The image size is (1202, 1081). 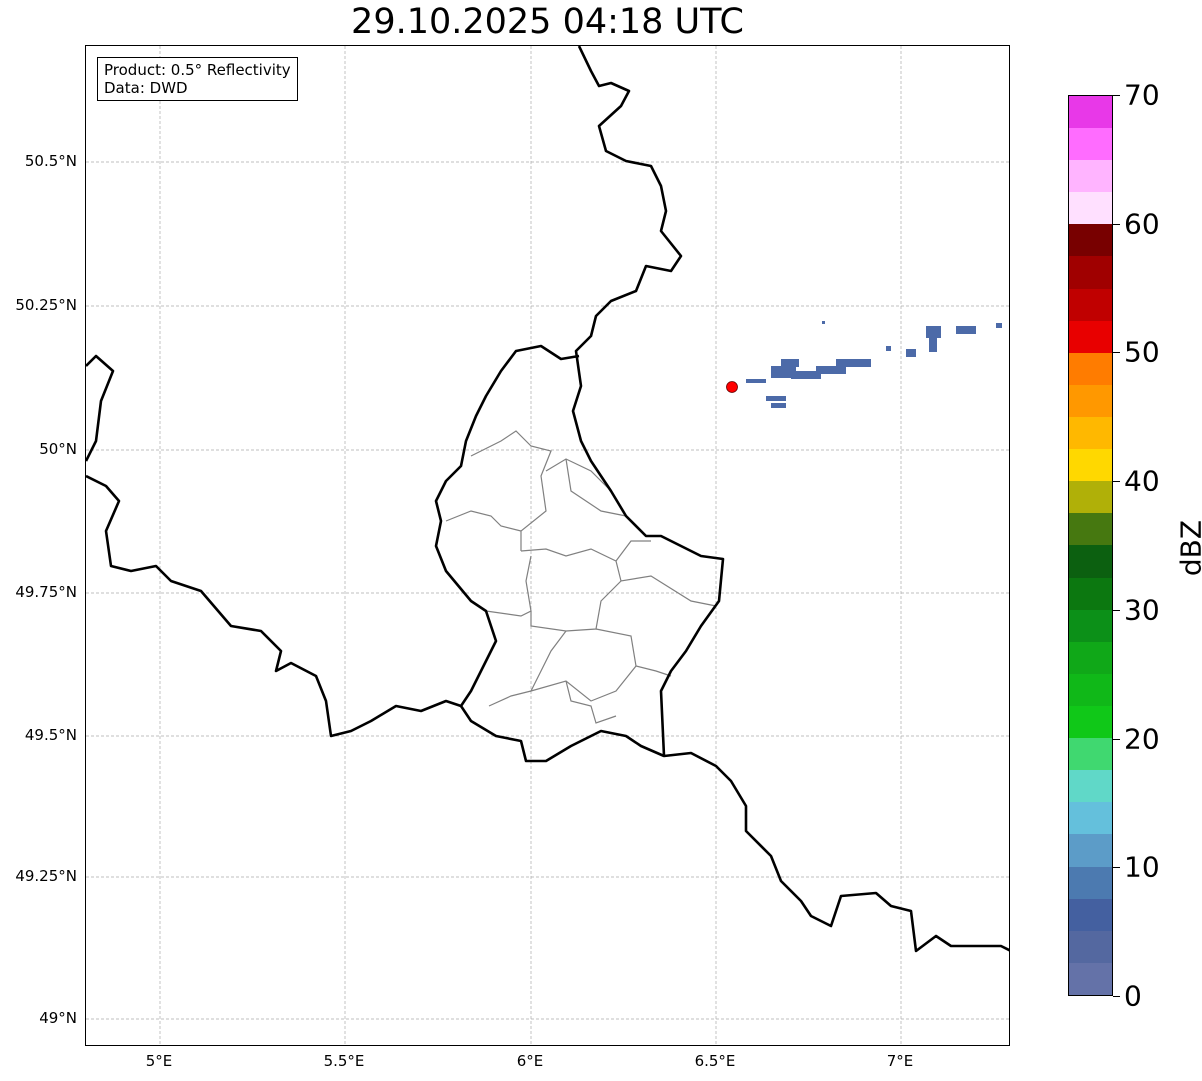 What do you see at coordinates (50, 735) in the screenshot?
I see `lat-tick-label: 49.5°N` at bounding box center [50, 735].